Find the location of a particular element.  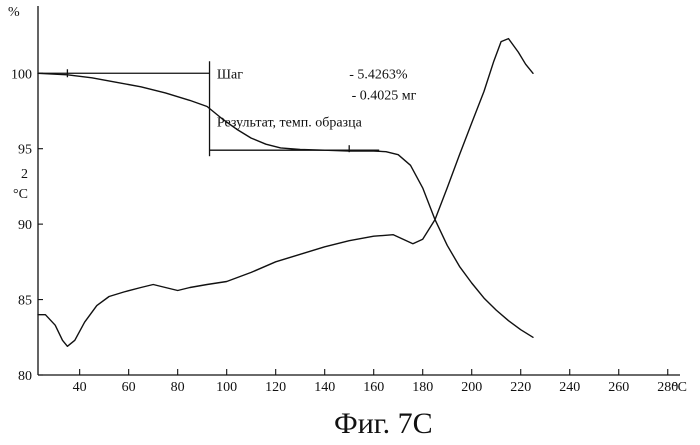

x-tick-label: 120 is located at coordinates (275, 387).